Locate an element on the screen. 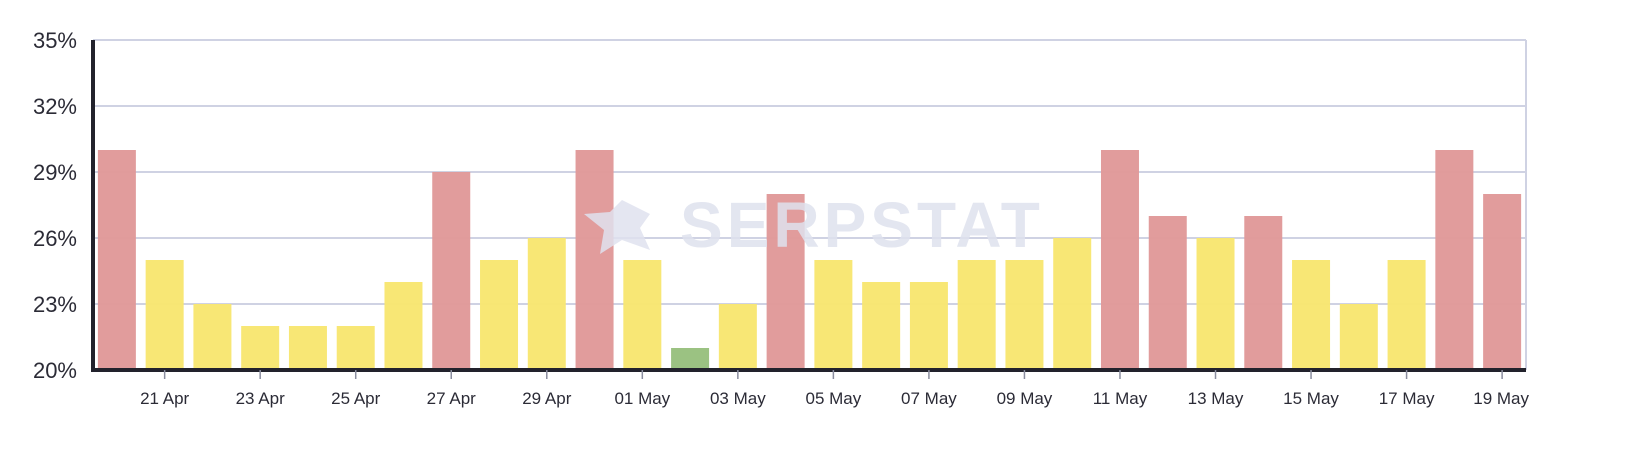 The height and width of the screenshot is (450, 1652). x-tick-label: 15 May is located at coordinates (1311, 398).